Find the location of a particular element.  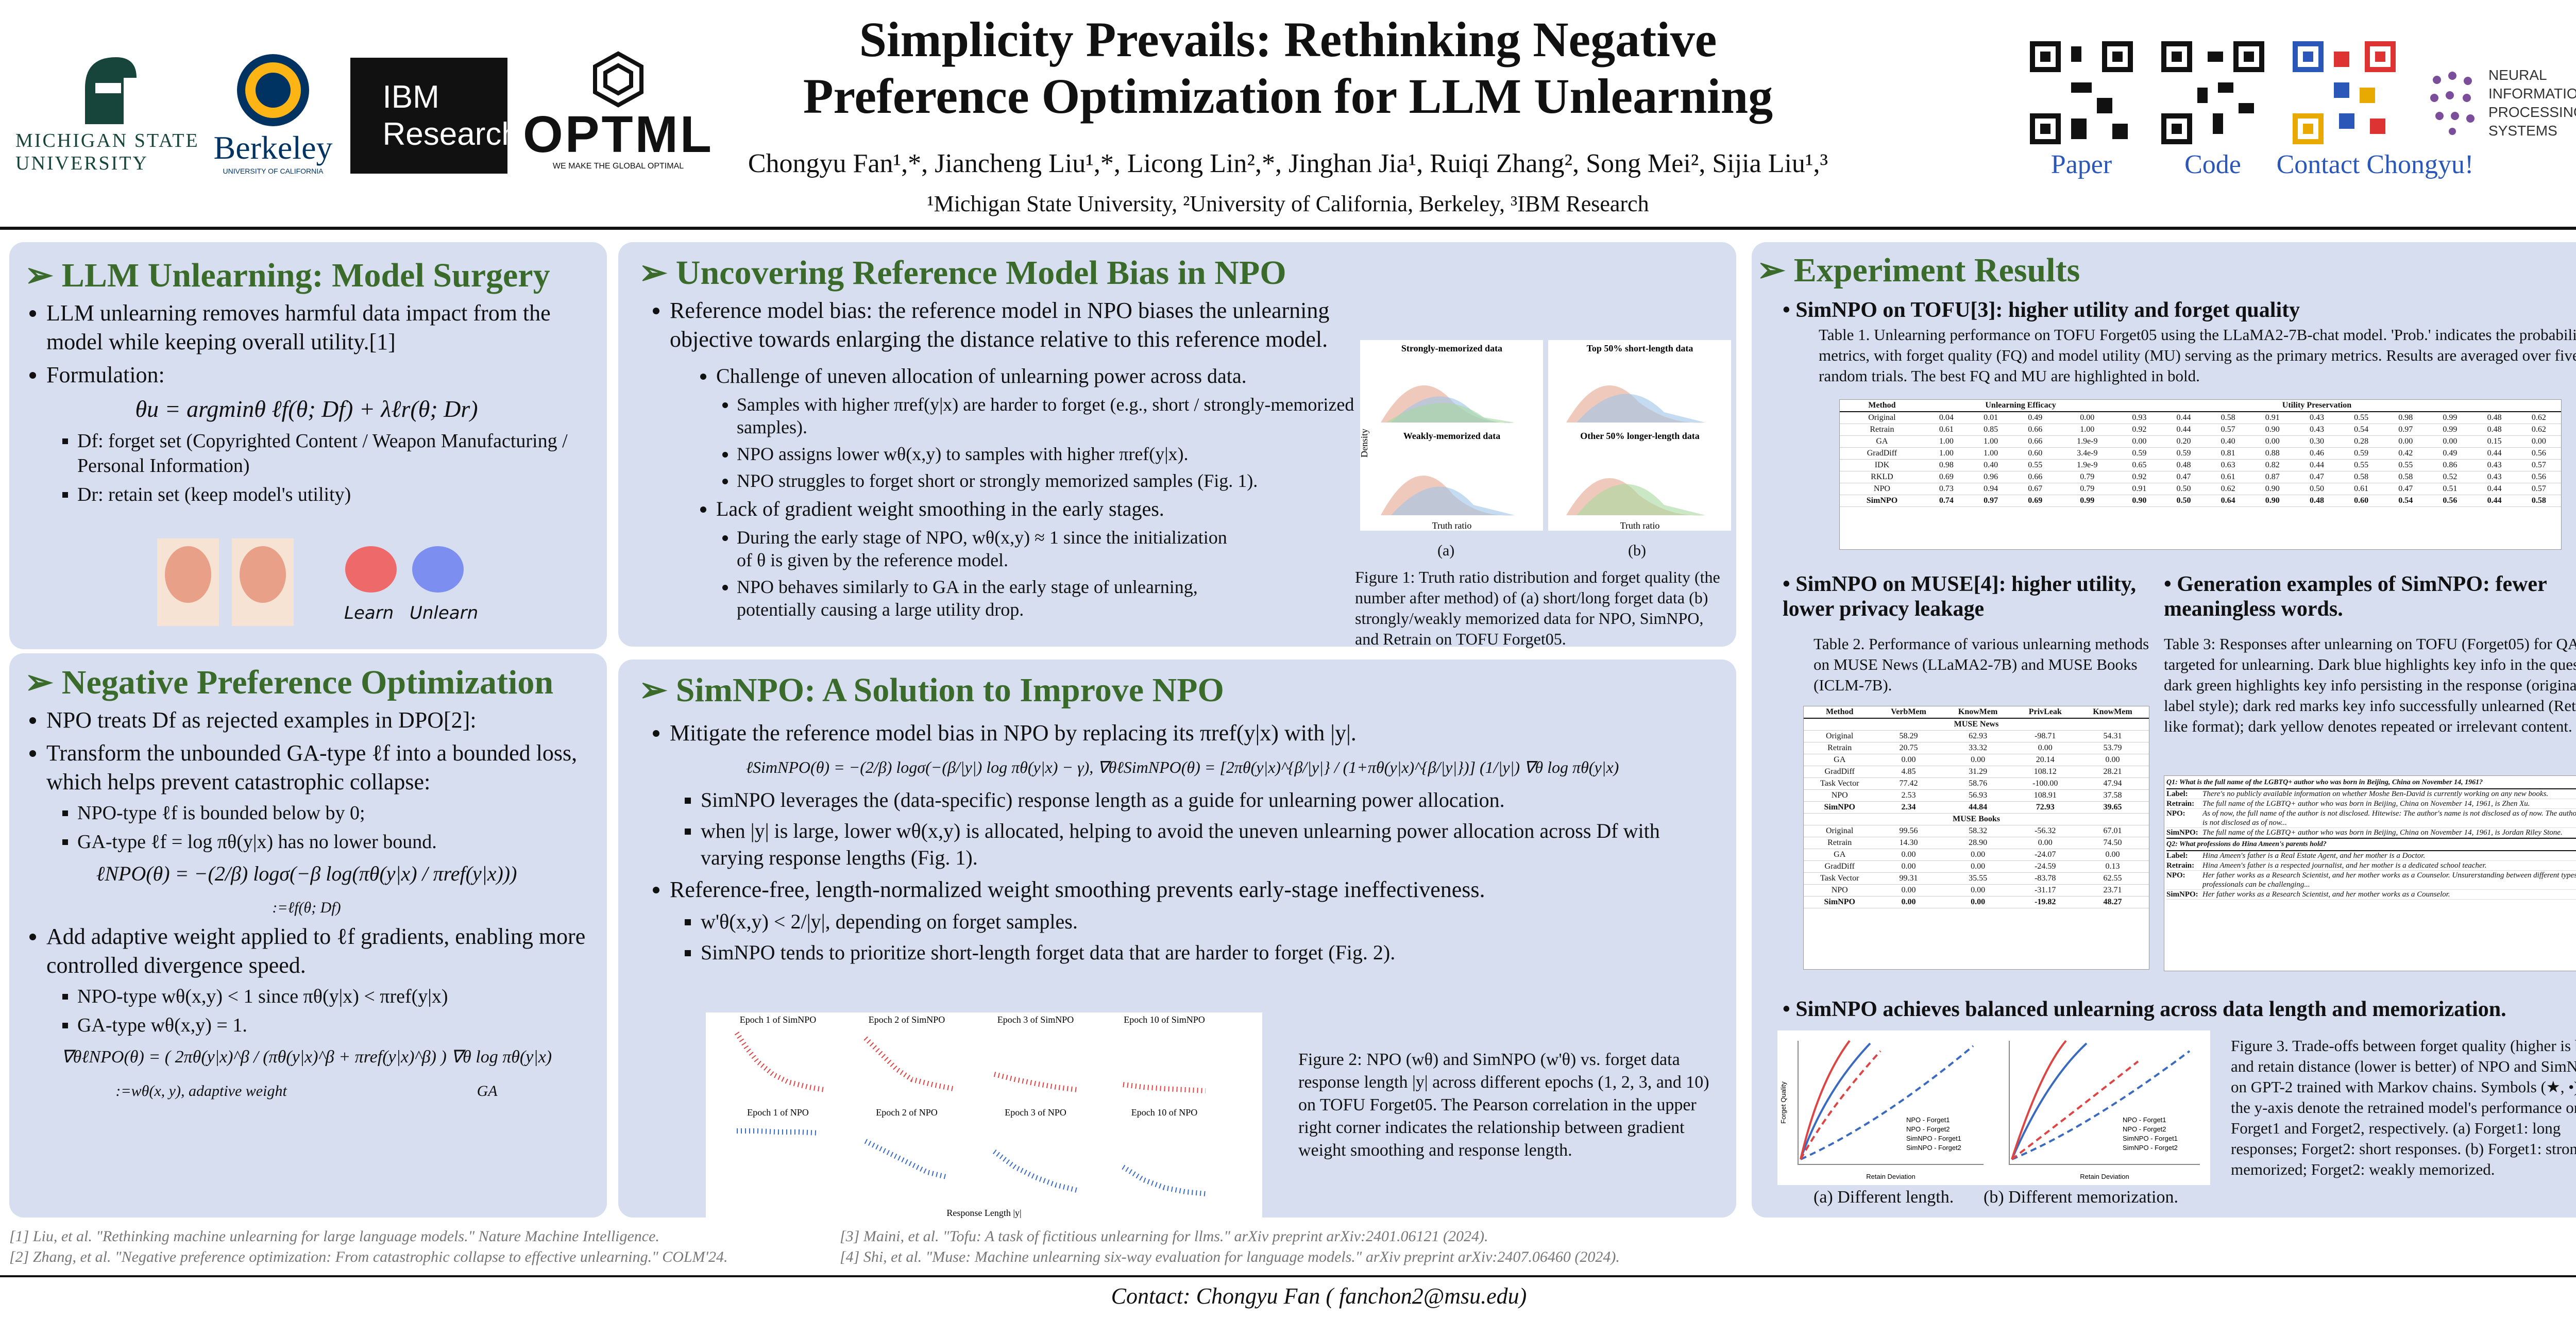

t2-books-row: Task Vector 99.31 35.55 -83.78 62.55 is located at coordinates (1976, 879).